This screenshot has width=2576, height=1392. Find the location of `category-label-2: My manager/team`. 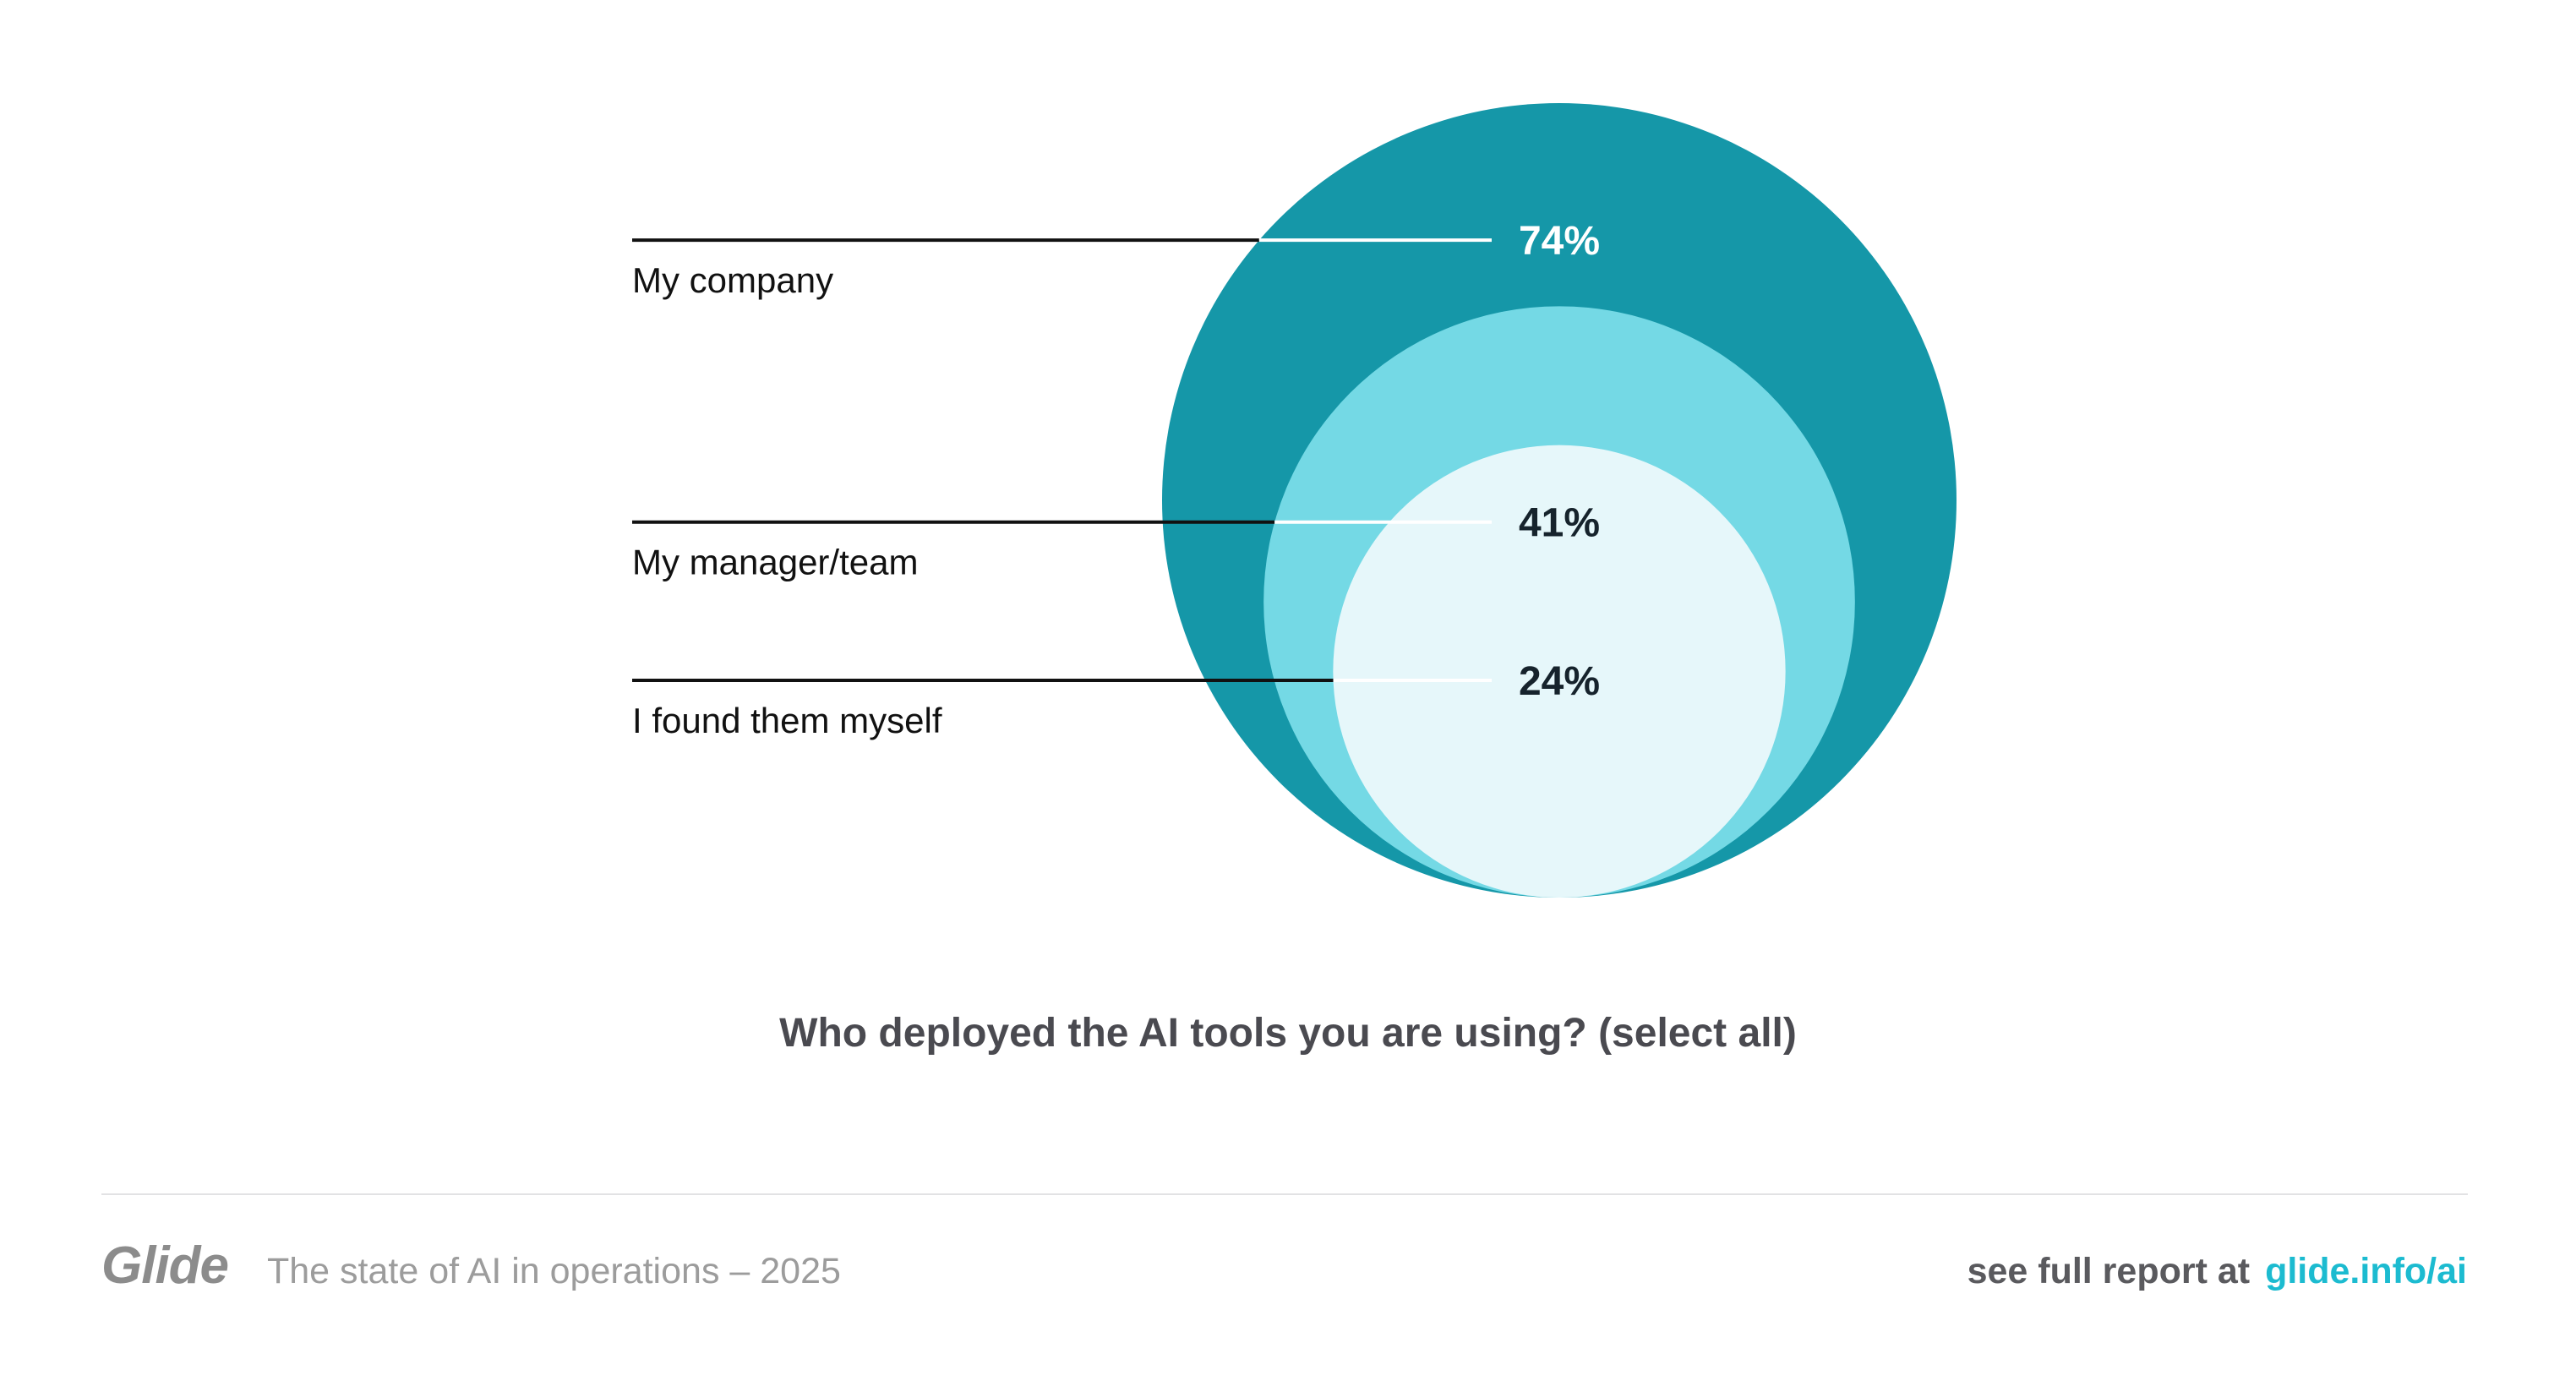

category-label-2: My manager/team is located at coordinates (775, 562).